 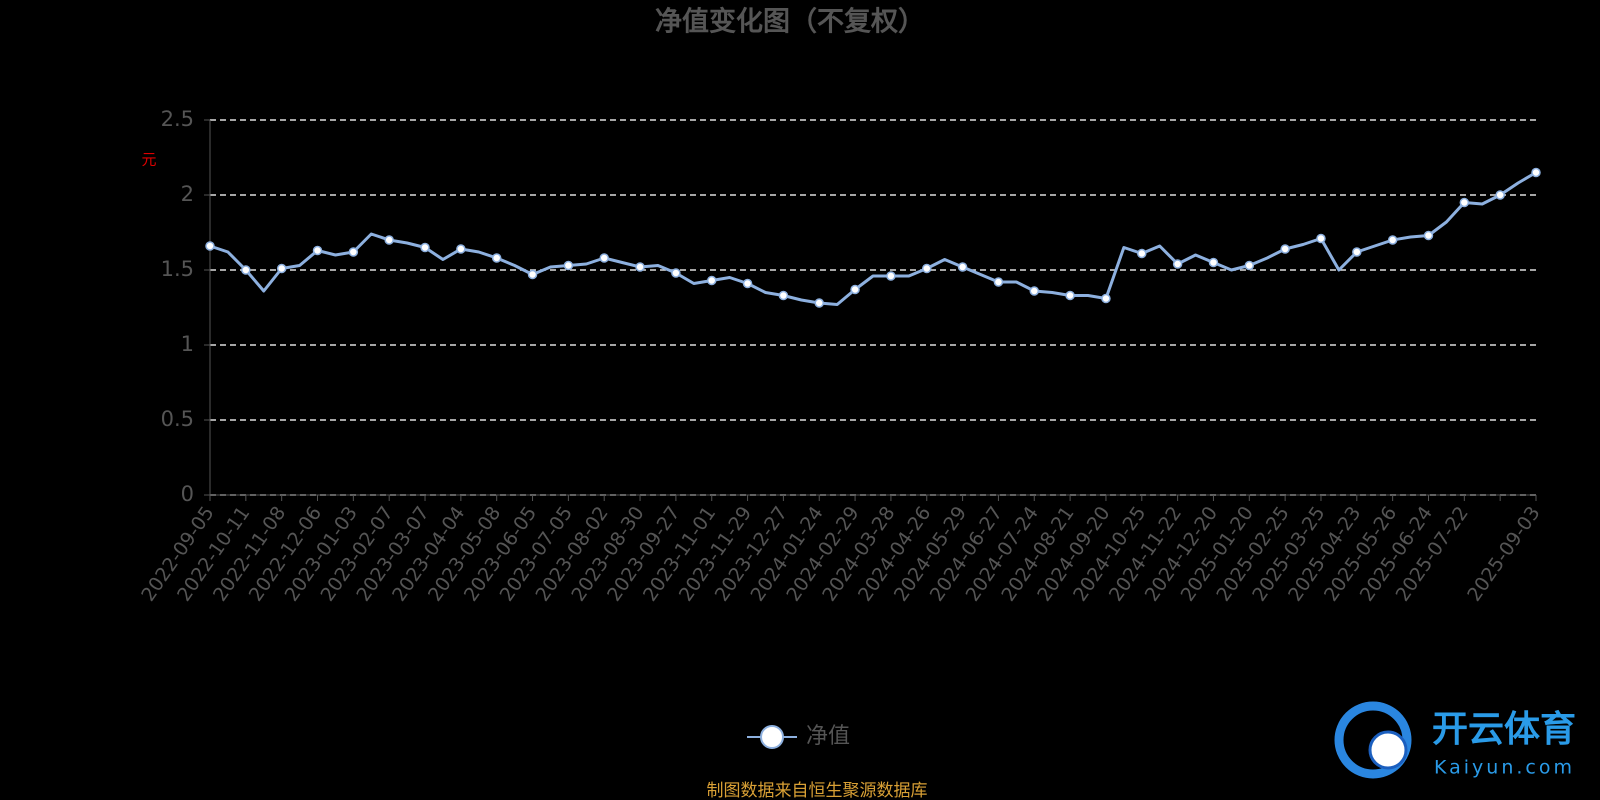 What do you see at coordinates (177, 269) in the screenshot?
I see `y-tick-label: 1.5` at bounding box center [177, 269].